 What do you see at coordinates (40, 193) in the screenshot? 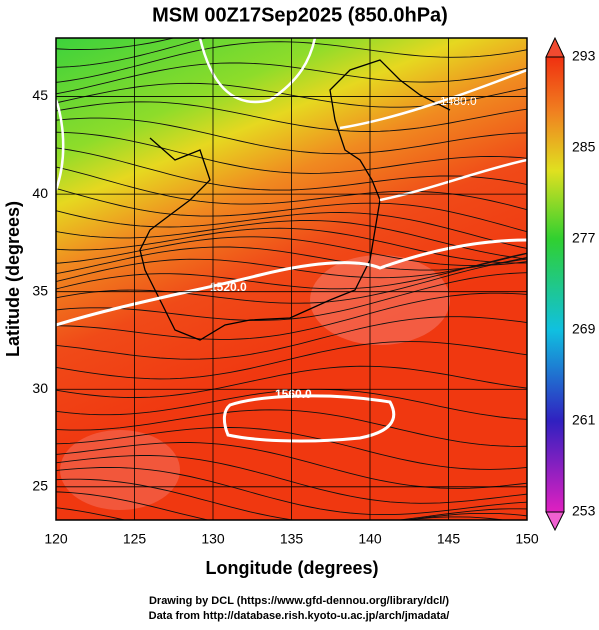
I see `y-tick-label: 40` at bounding box center [40, 193].